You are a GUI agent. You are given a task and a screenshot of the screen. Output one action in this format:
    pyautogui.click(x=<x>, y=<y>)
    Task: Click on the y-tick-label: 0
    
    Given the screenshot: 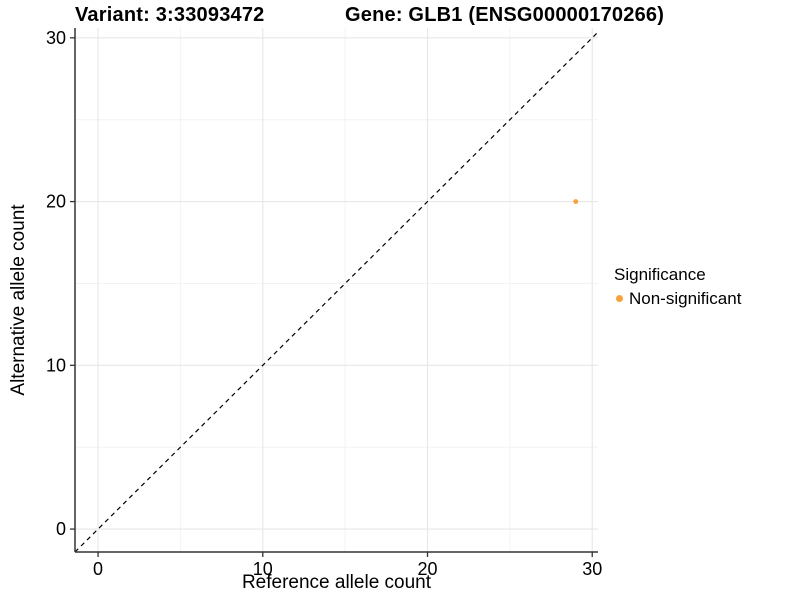 What is the action you would take?
    pyautogui.click(x=61, y=529)
    